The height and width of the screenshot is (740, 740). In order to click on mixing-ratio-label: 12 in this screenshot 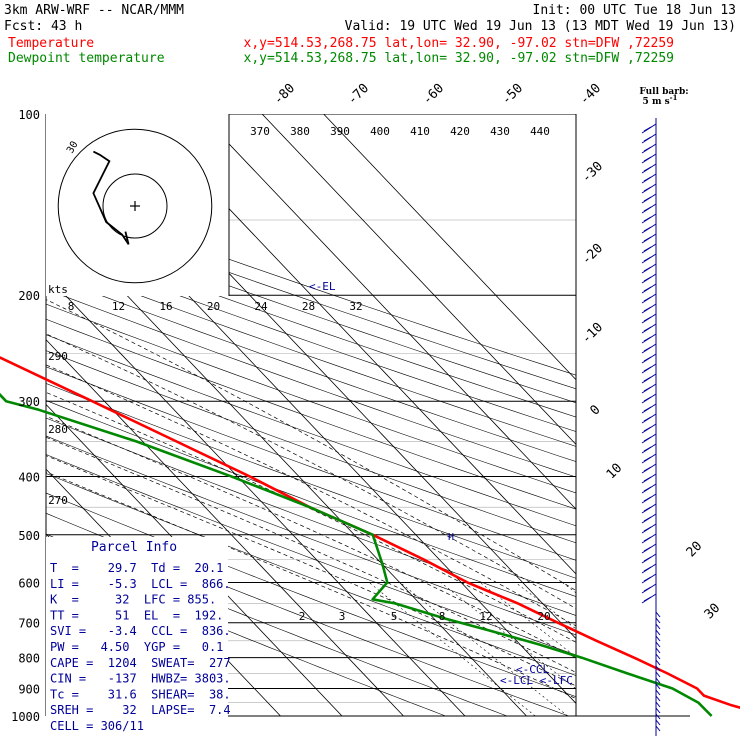, I will do `click(485, 616)`.